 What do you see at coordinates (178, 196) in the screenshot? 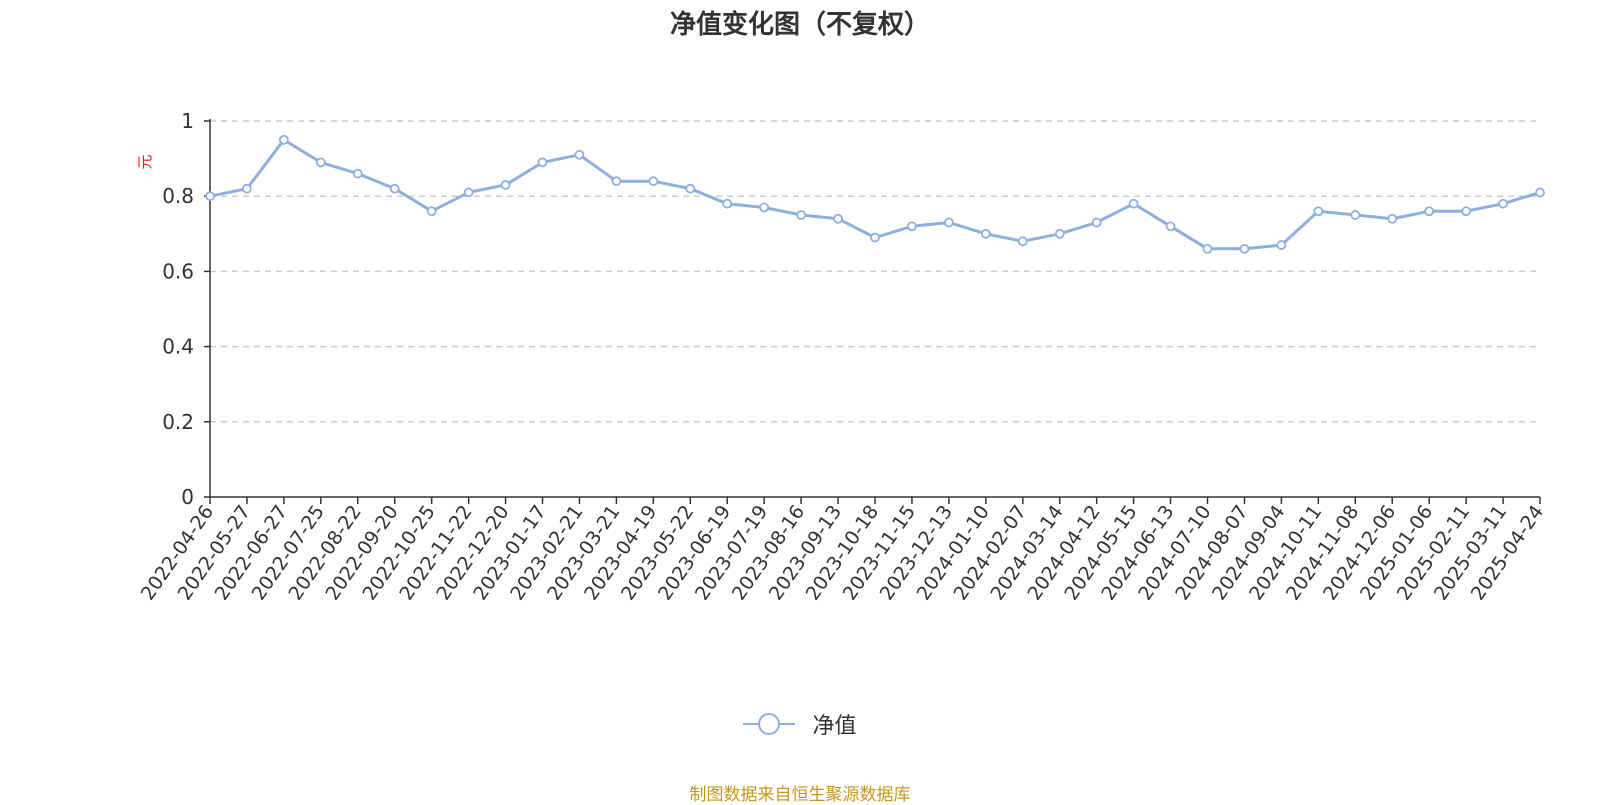
I see `y-tick-label: 0.8` at bounding box center [178, 196].